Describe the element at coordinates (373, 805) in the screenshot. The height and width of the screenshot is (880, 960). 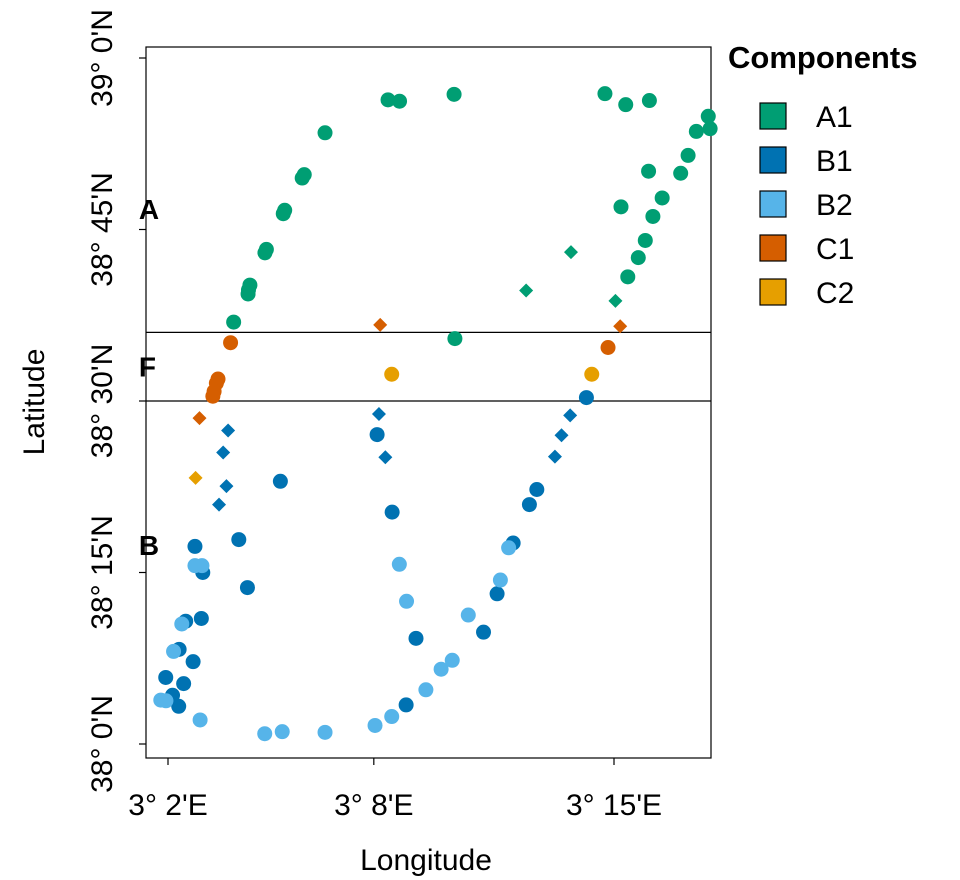
I see `x-tick-label: 3° 8'E` at that location.